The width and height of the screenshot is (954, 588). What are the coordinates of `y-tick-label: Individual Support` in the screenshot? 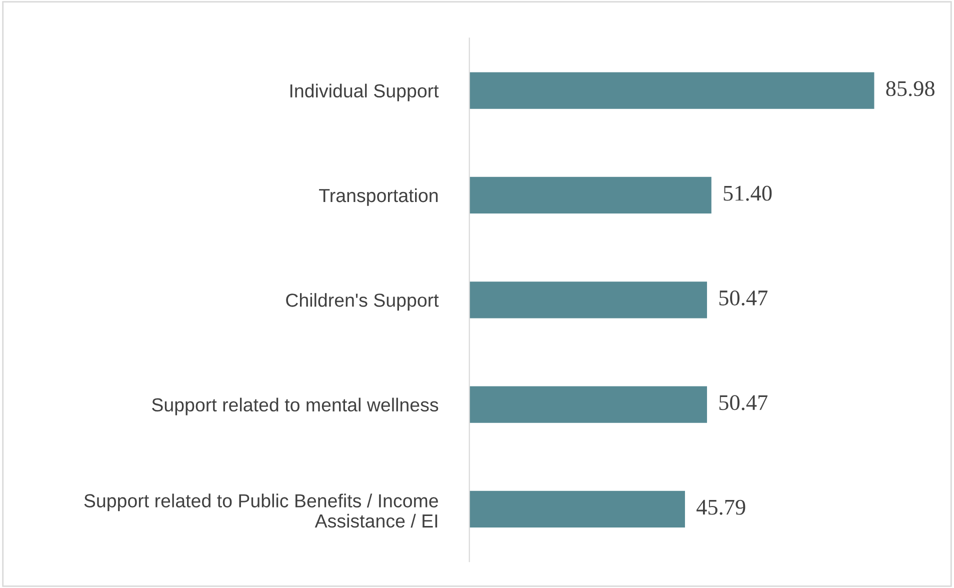 It's located at (364, 93).